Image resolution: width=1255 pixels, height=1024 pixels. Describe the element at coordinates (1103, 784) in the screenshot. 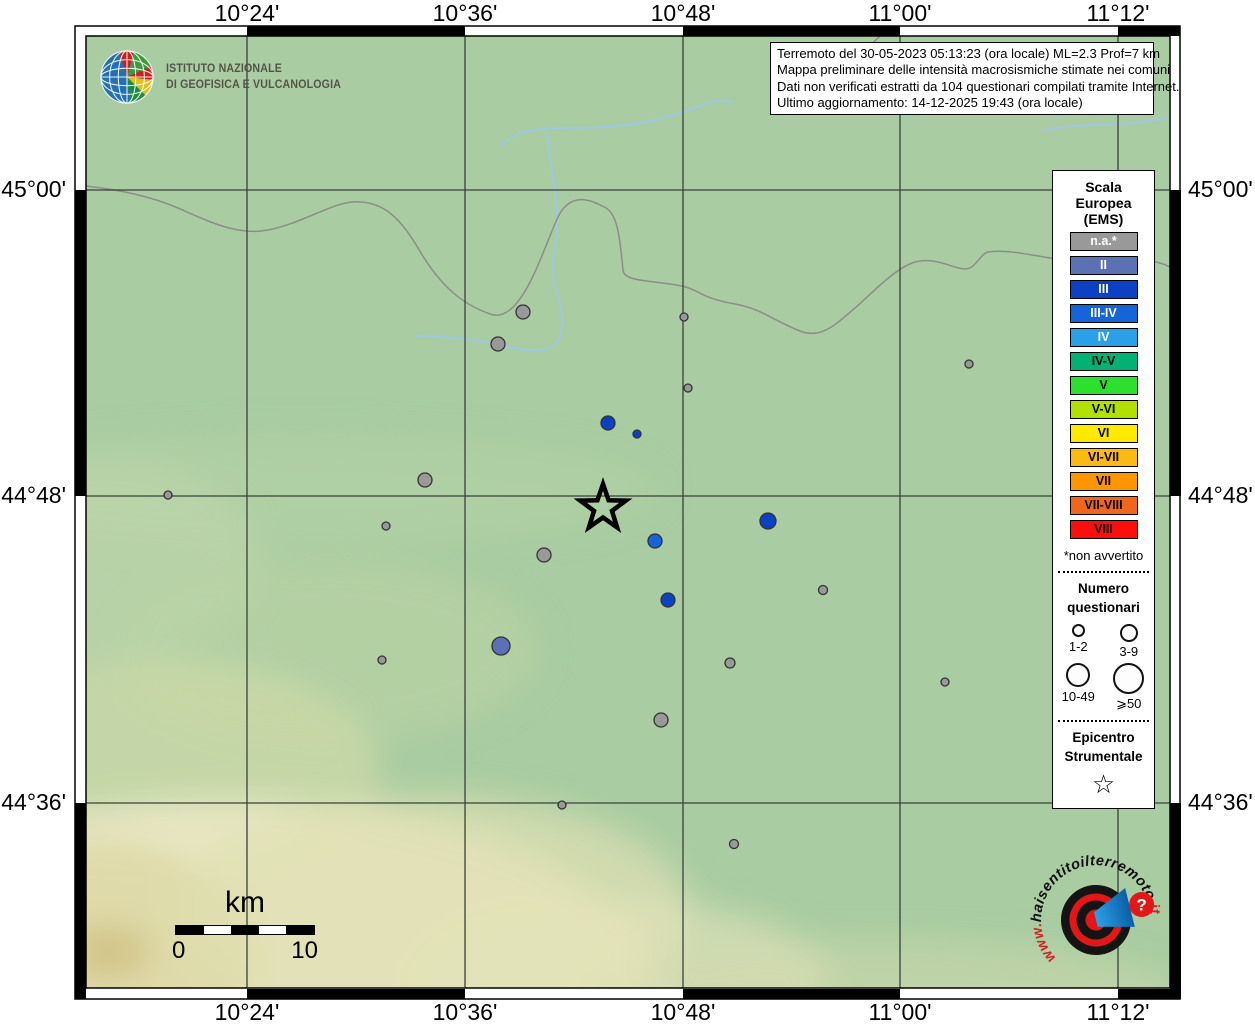

I see `epicenter-star-icon: ☆` at that location.